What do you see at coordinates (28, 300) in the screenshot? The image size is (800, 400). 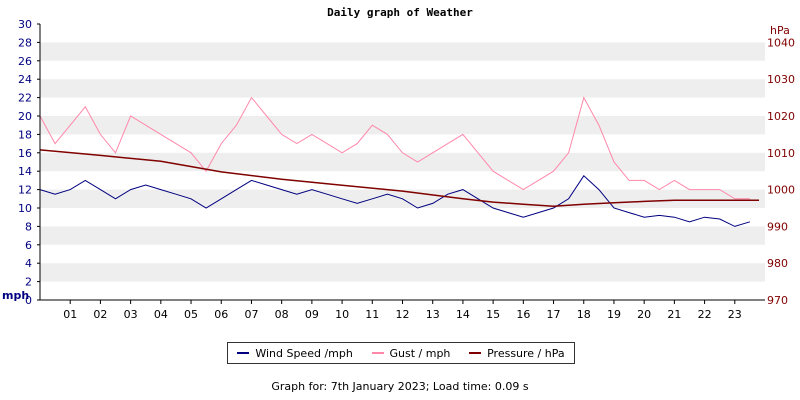 I see `left-tick-label: 0` at bounding box center [28, 300].